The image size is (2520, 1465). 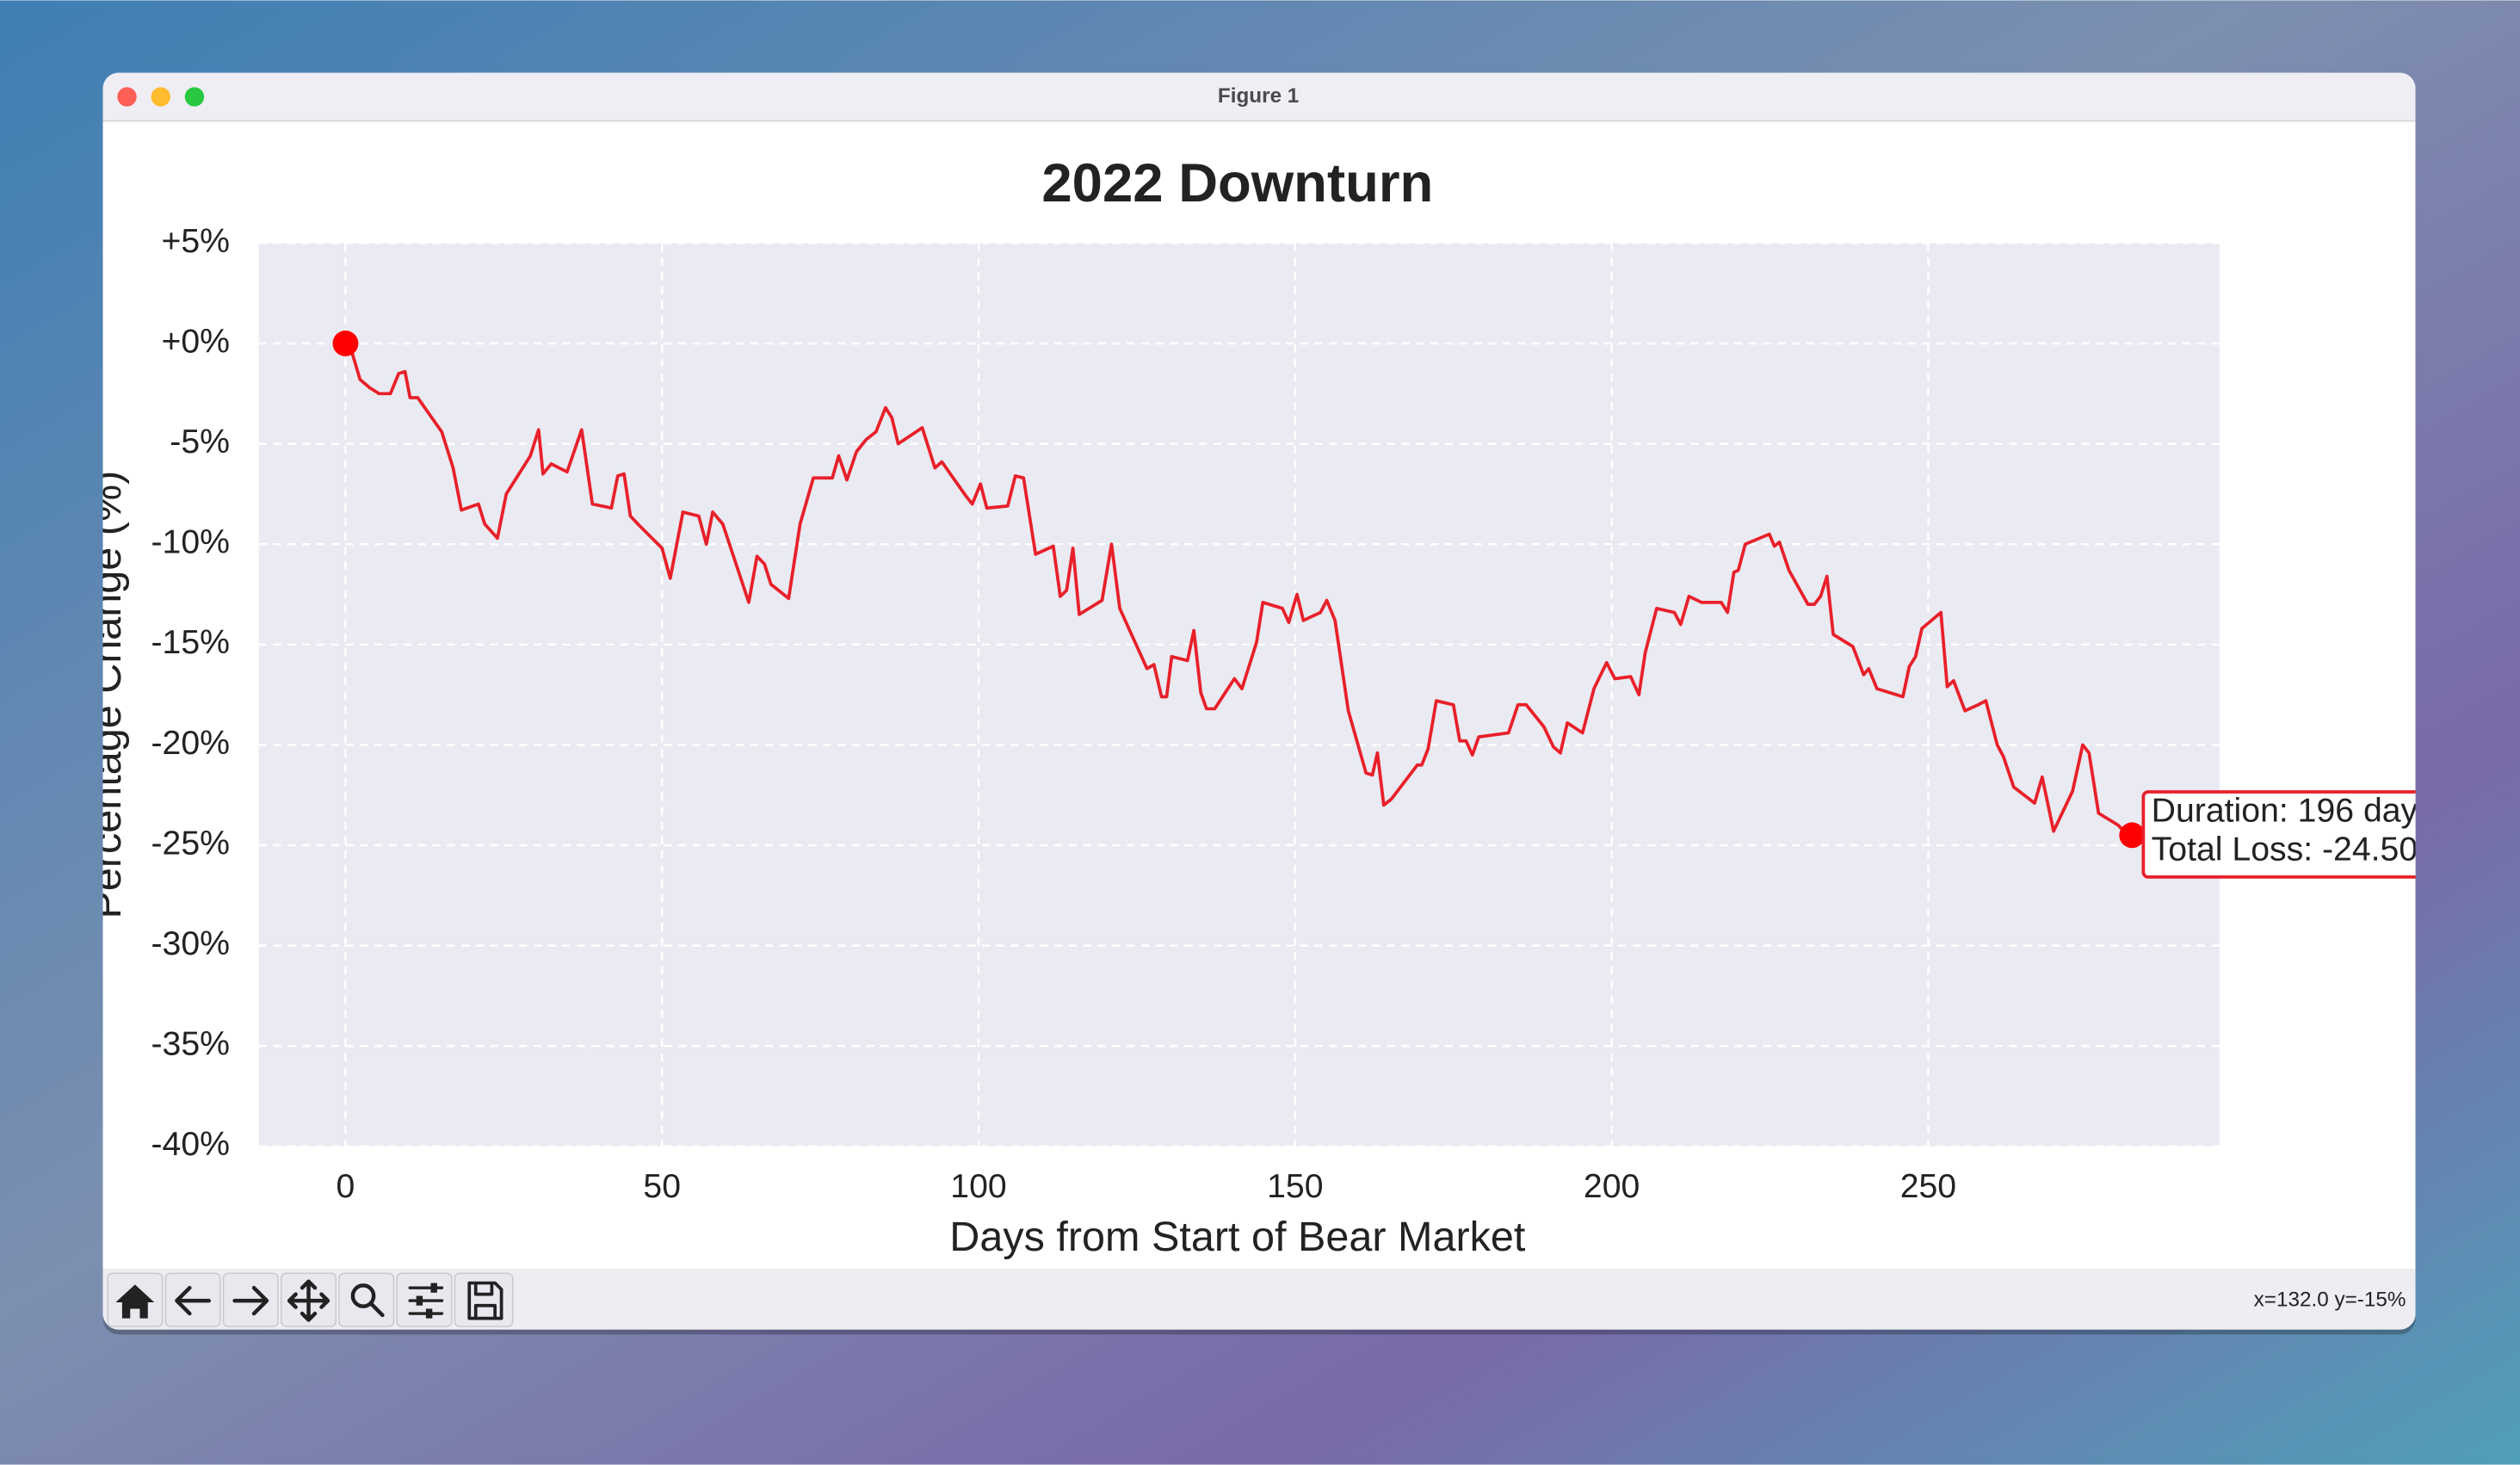 What do you see at coordinates (1237, 1237) in the screenshot?
I see `x-axis-label: Days from Start of Bear Market` at bounding box center [1237, 1237].